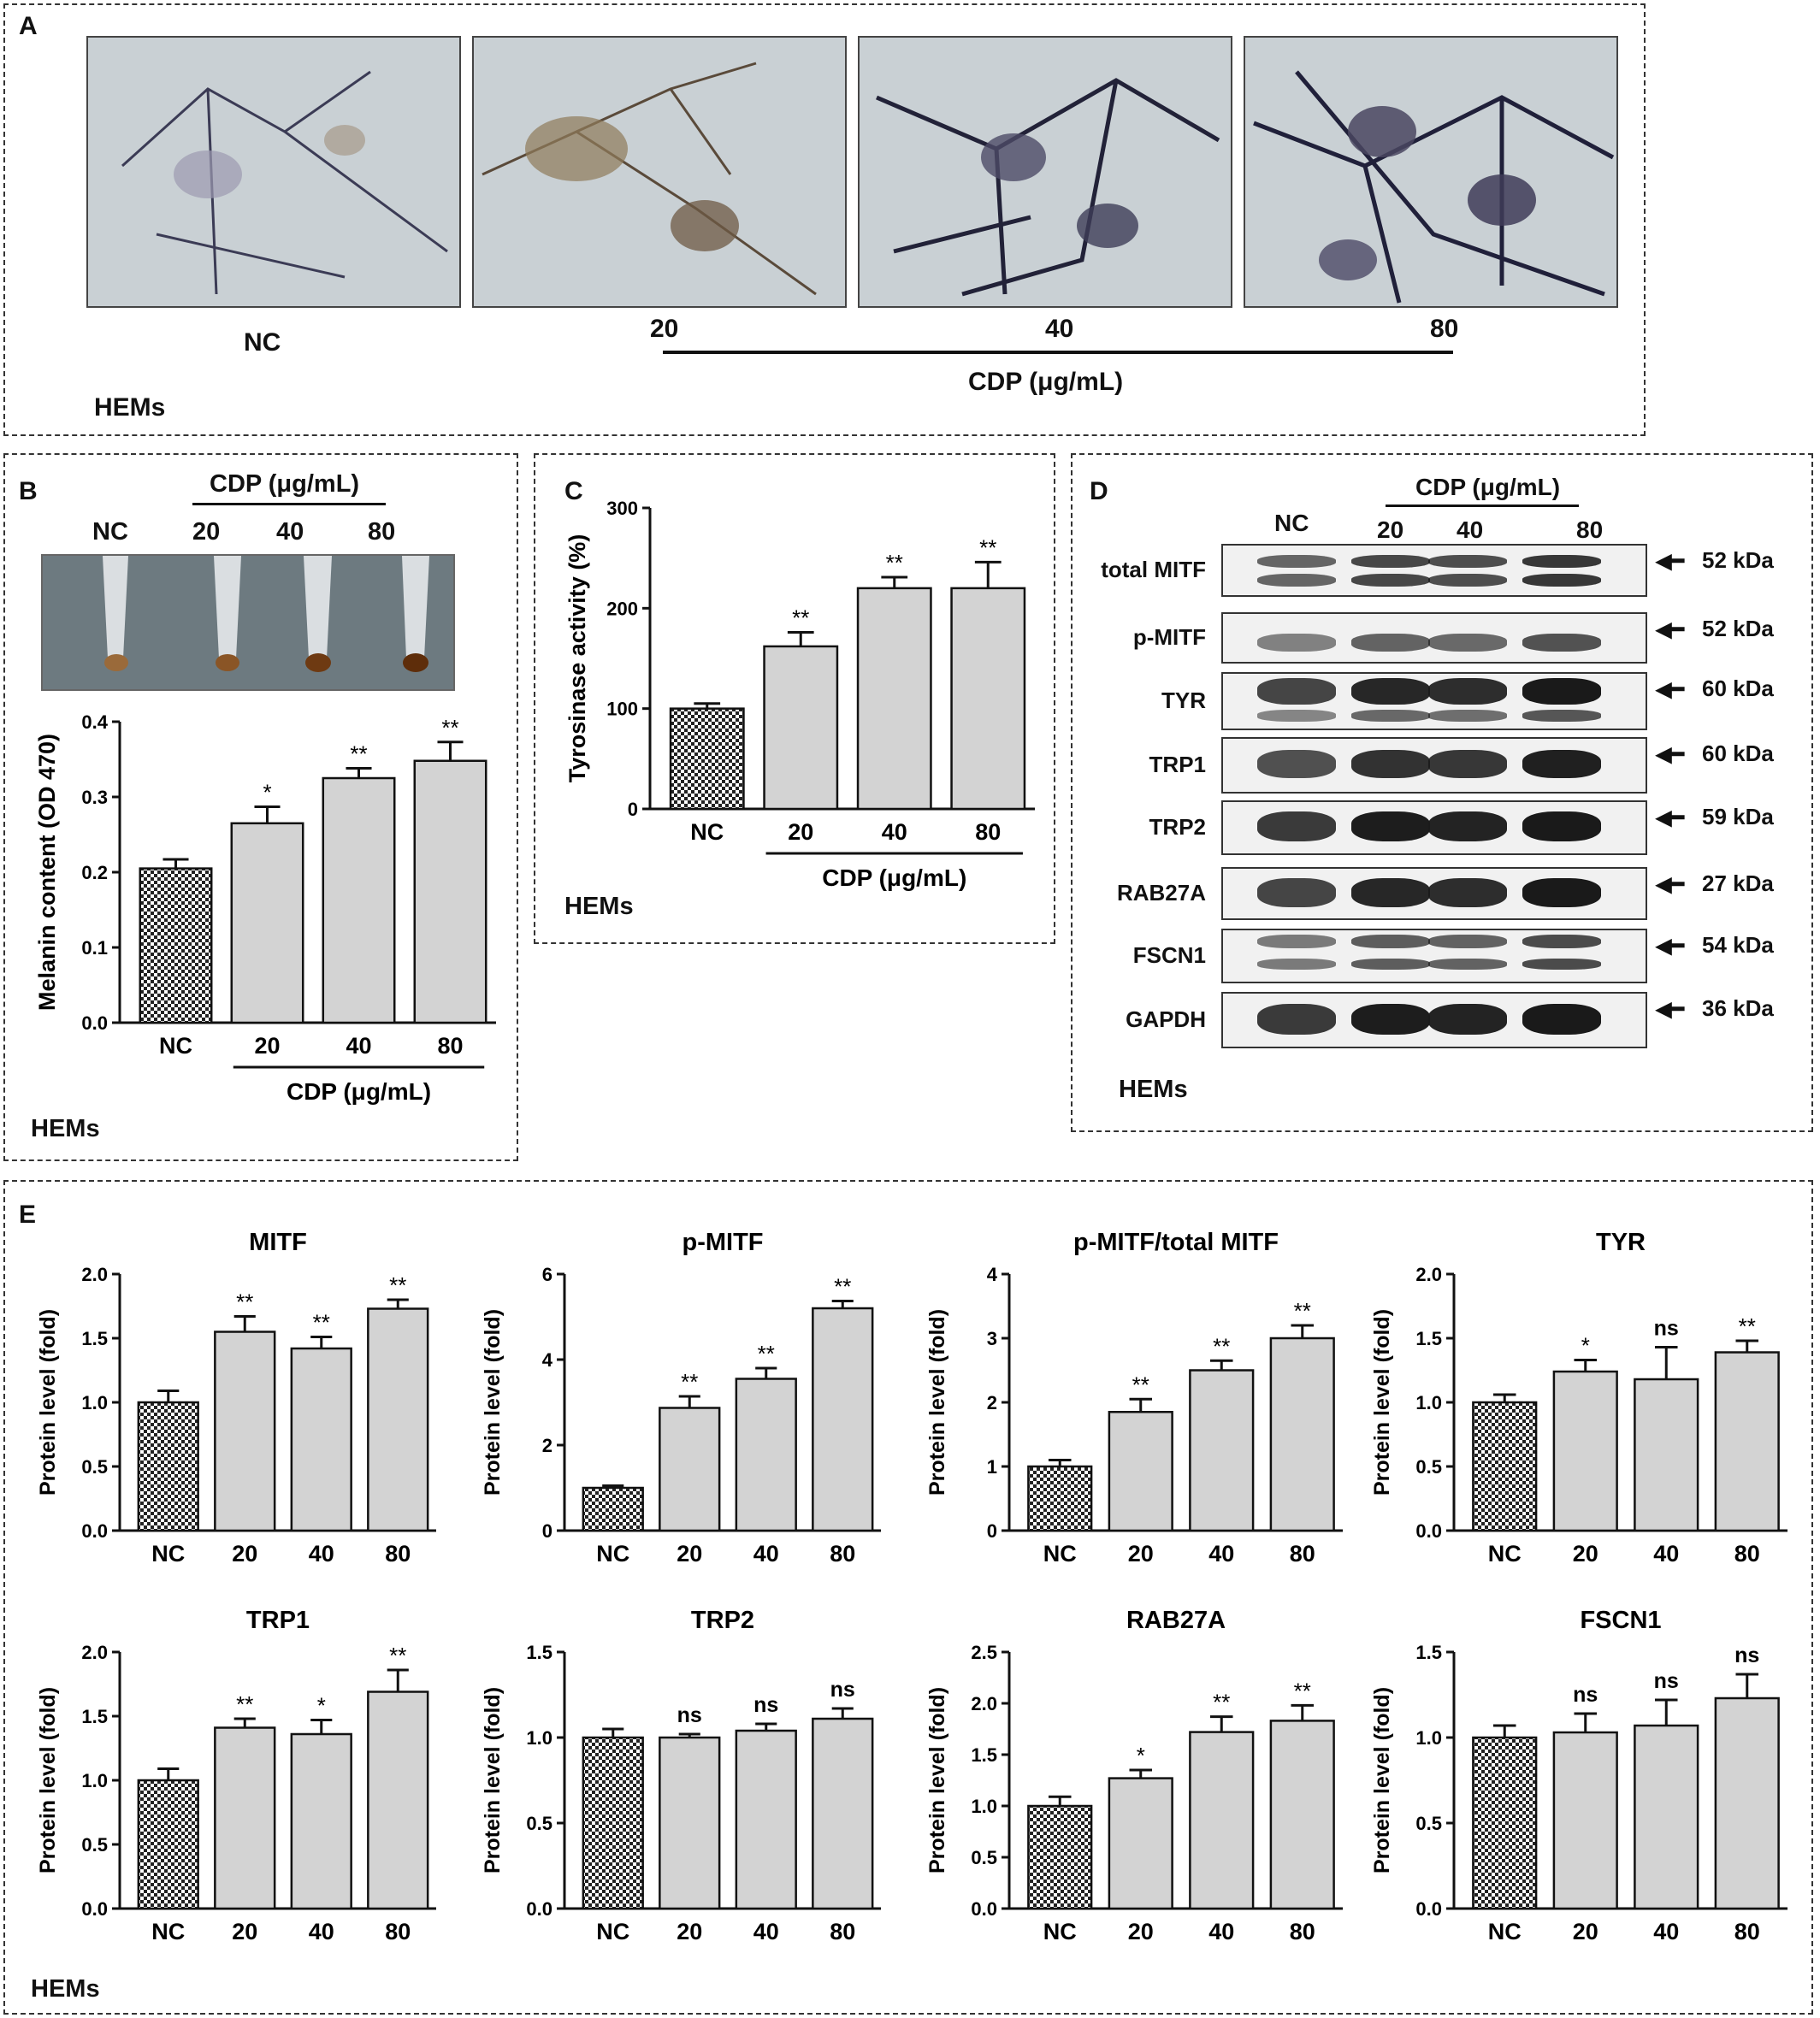 The width and height of the screenshot is (1820, 2018). Describe the element at coordinates (1391, 529) in the screenshot. I see `panel-d-lane-20: 20` at that location.